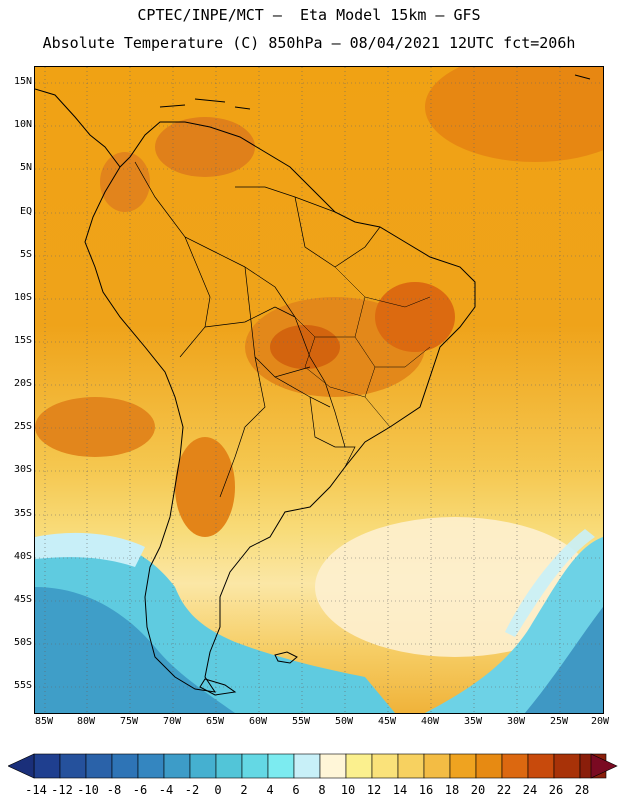  I want to click on lat-label: 5N, so click(25, 167).